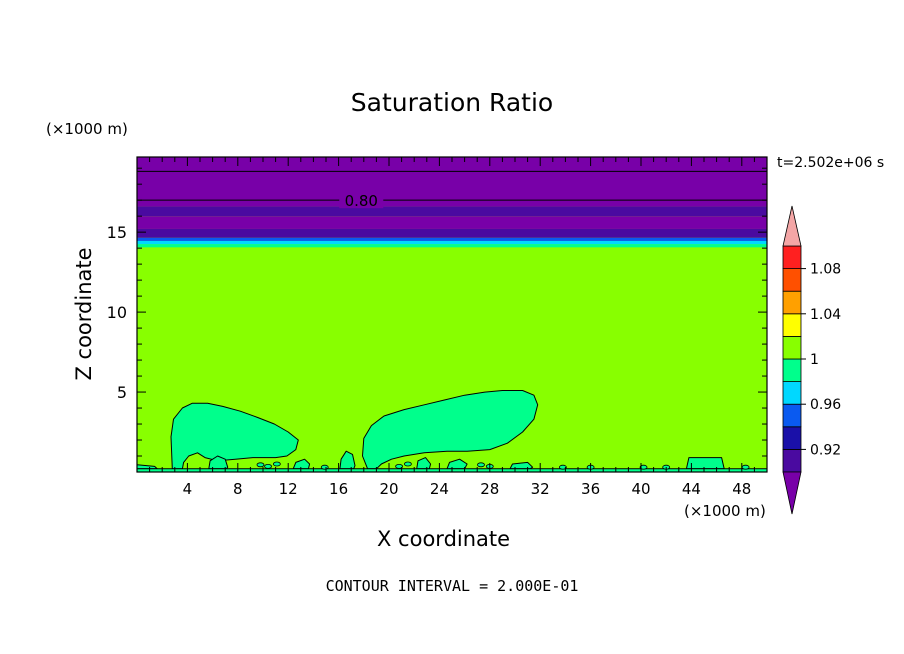 This screenshot has height=654, width=904. I want to click on x-tick-label: 48, so click(741, 489).